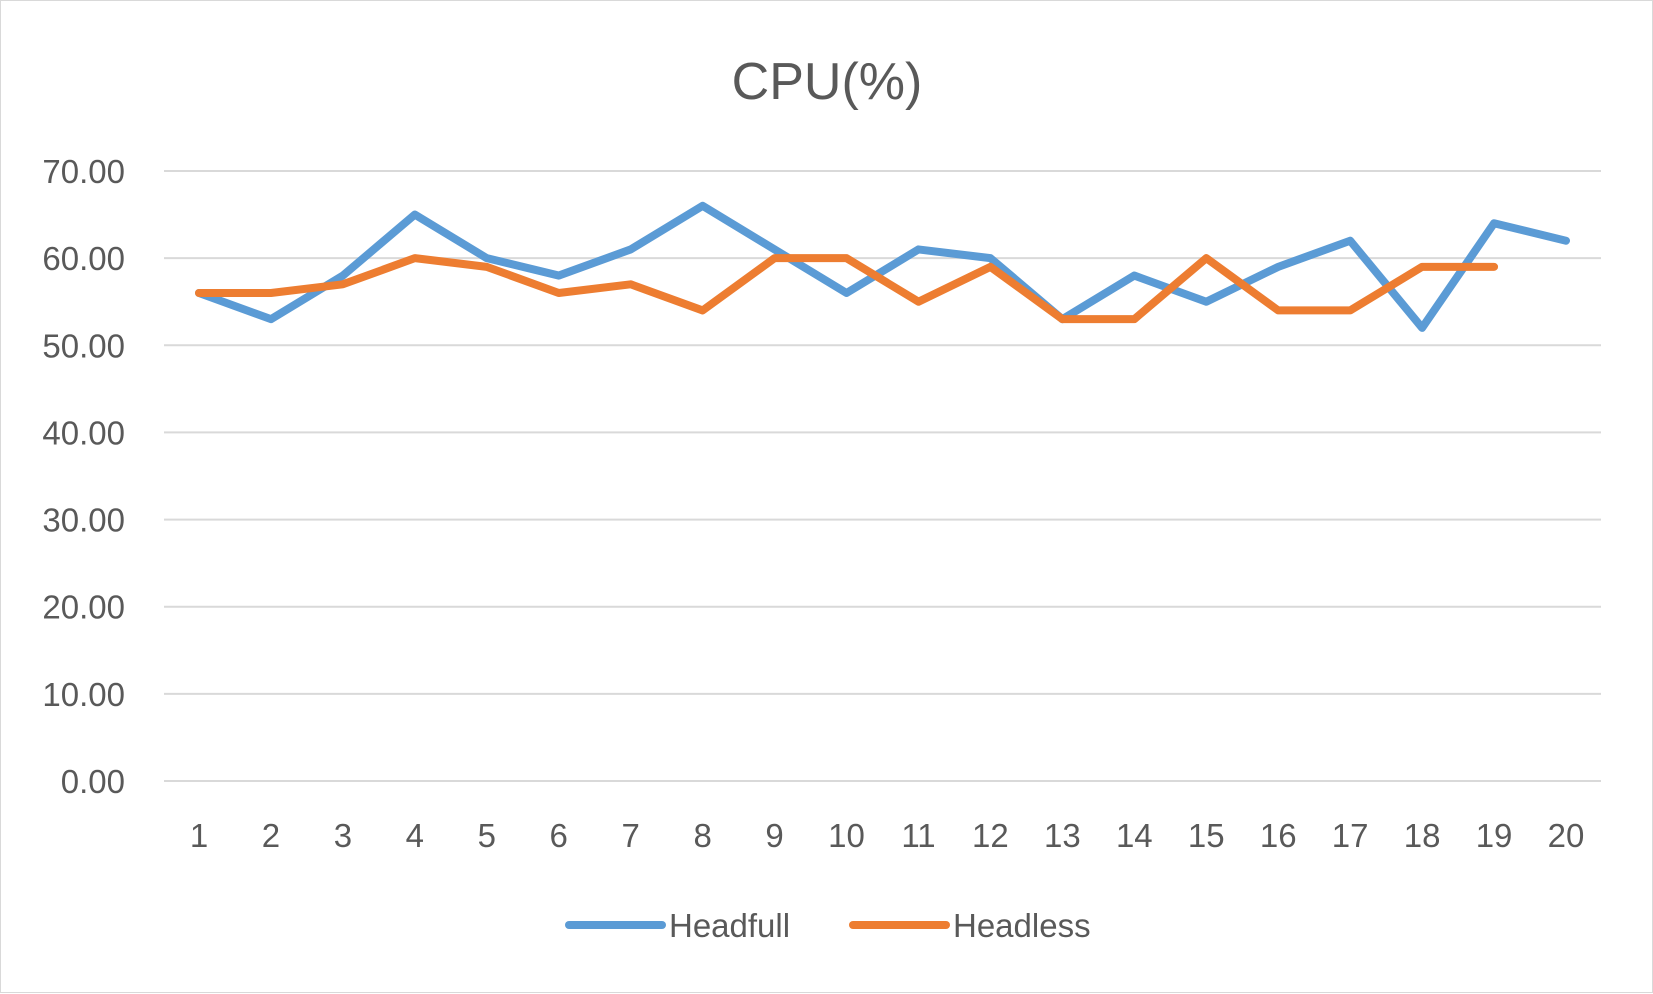 The height and width of the screenshot is (994, 1653). I want to click on series-line-headfull, so click(882, 266).